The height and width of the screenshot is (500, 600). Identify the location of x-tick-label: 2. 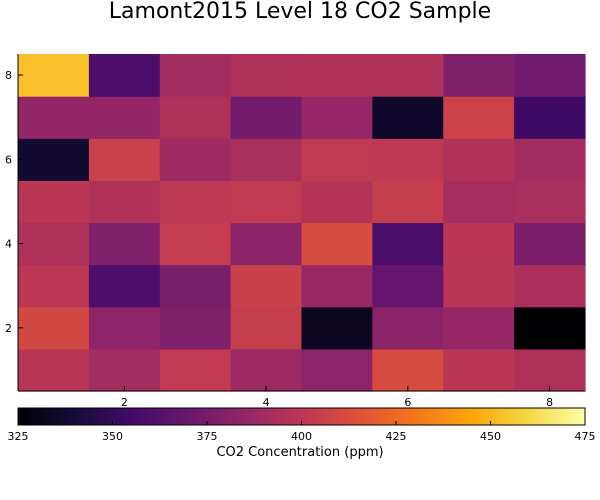
(124, 402).